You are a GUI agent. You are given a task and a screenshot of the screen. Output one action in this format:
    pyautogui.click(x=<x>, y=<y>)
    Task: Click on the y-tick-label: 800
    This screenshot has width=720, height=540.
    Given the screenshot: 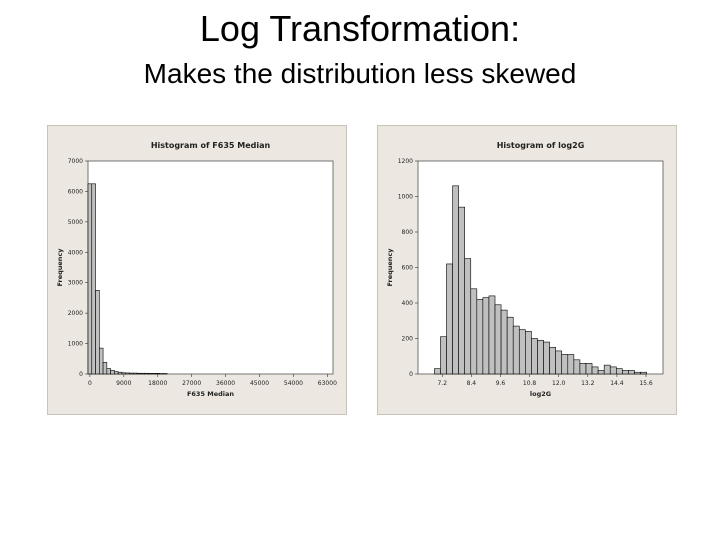 What is the action you would take?
    pyautogui.click(x=408, y=232)
    